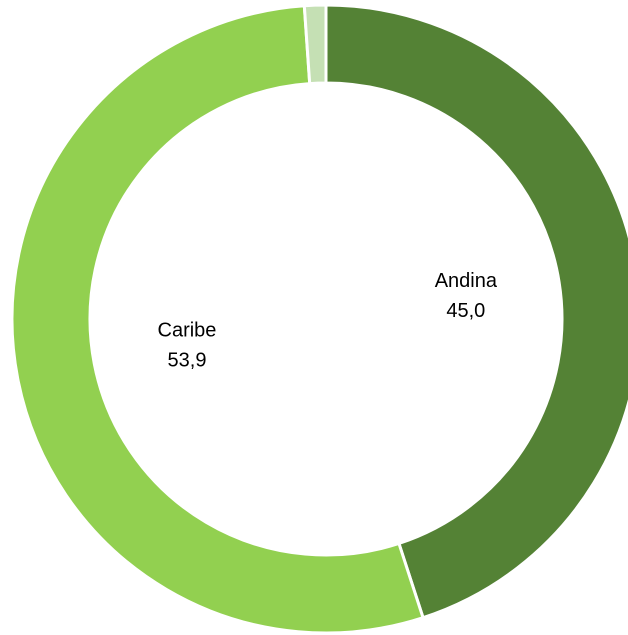 The width and height of the screenshot is (628, 635). I want to click on donut-slice, so click(315, 44).